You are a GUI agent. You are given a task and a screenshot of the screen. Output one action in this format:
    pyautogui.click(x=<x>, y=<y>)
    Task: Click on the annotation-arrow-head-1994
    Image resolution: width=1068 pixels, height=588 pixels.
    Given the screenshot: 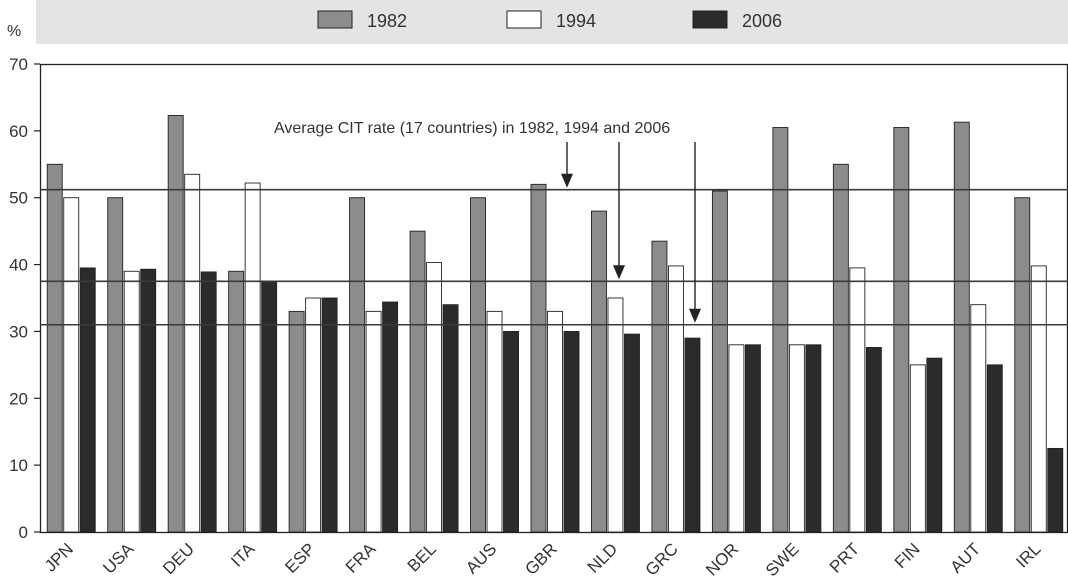 What is the action you would take?
    pyautogui.click(x=619, y=272)
    